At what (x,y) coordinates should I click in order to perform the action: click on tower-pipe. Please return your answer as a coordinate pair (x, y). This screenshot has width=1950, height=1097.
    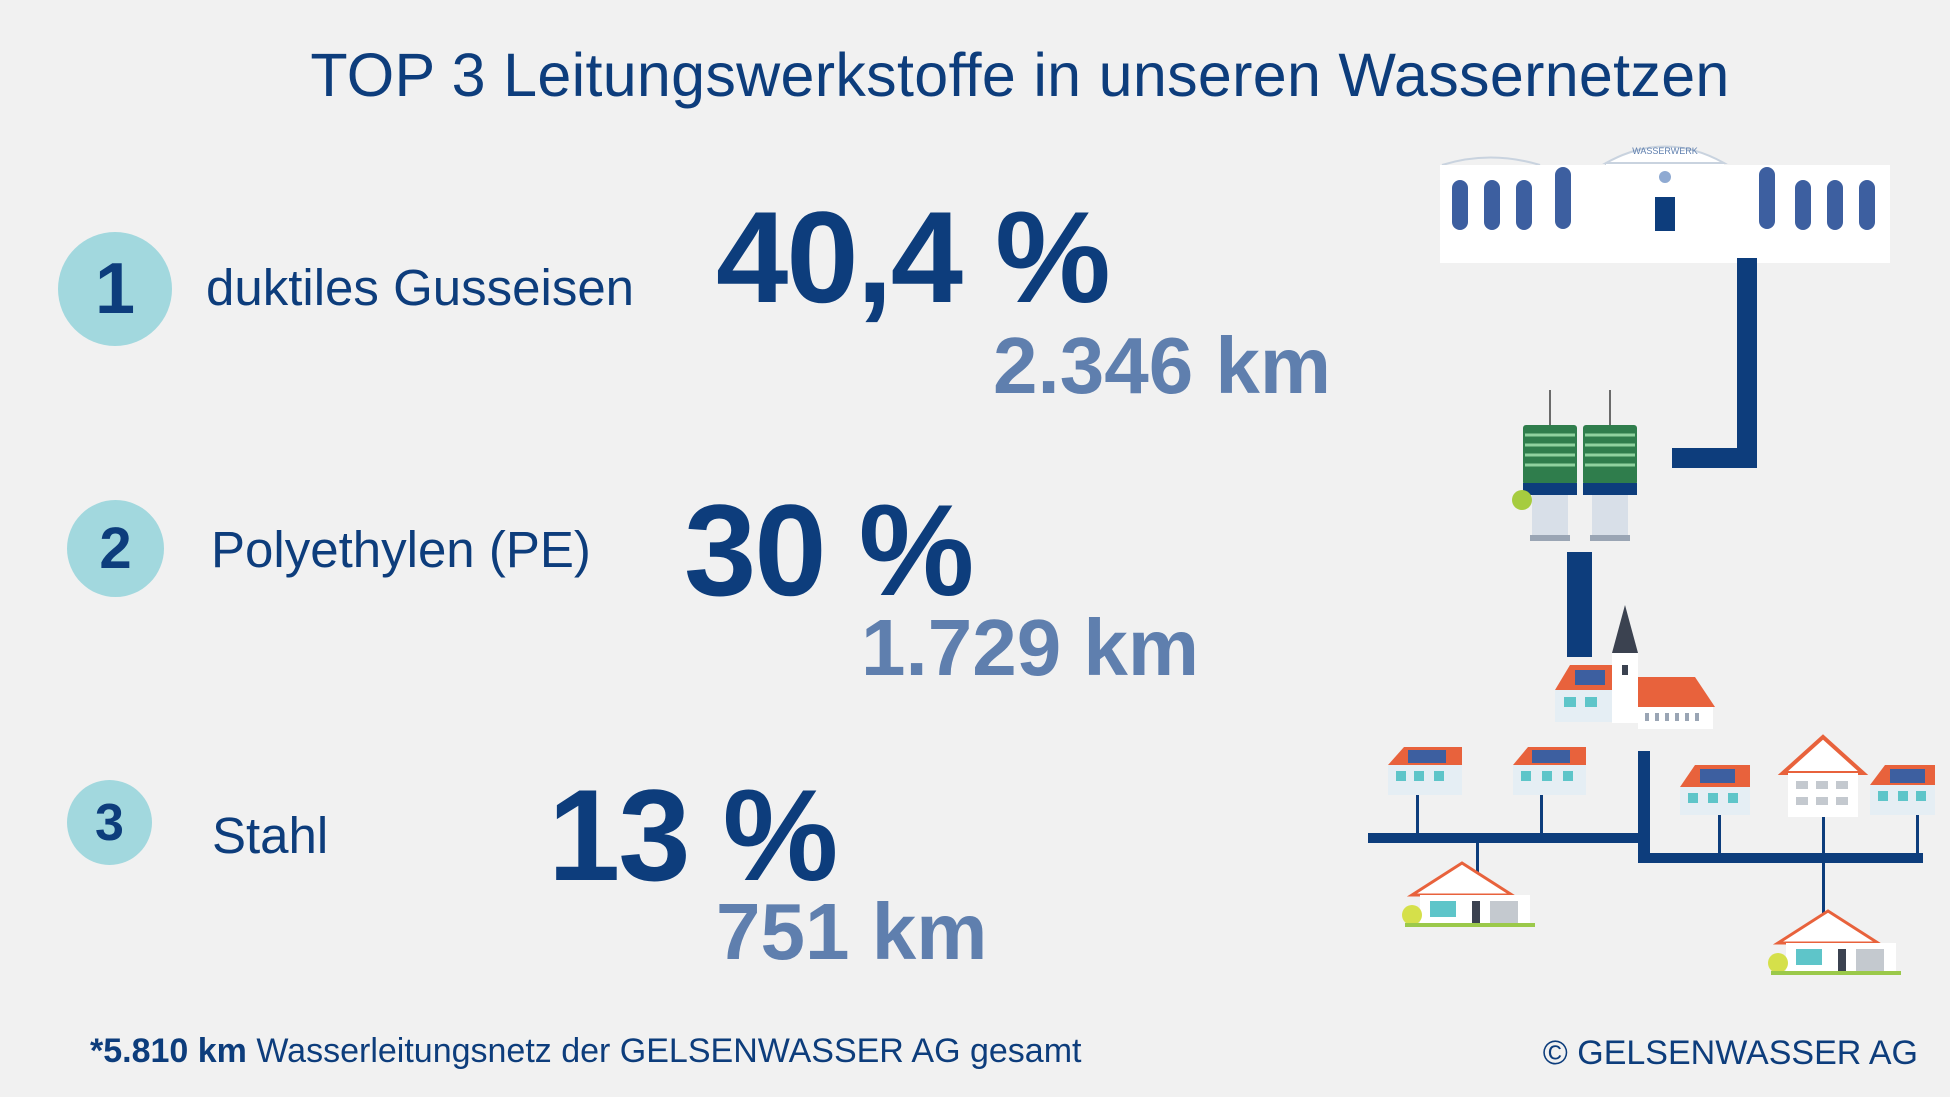
    Looking at the image, I should click on (1579, 604).